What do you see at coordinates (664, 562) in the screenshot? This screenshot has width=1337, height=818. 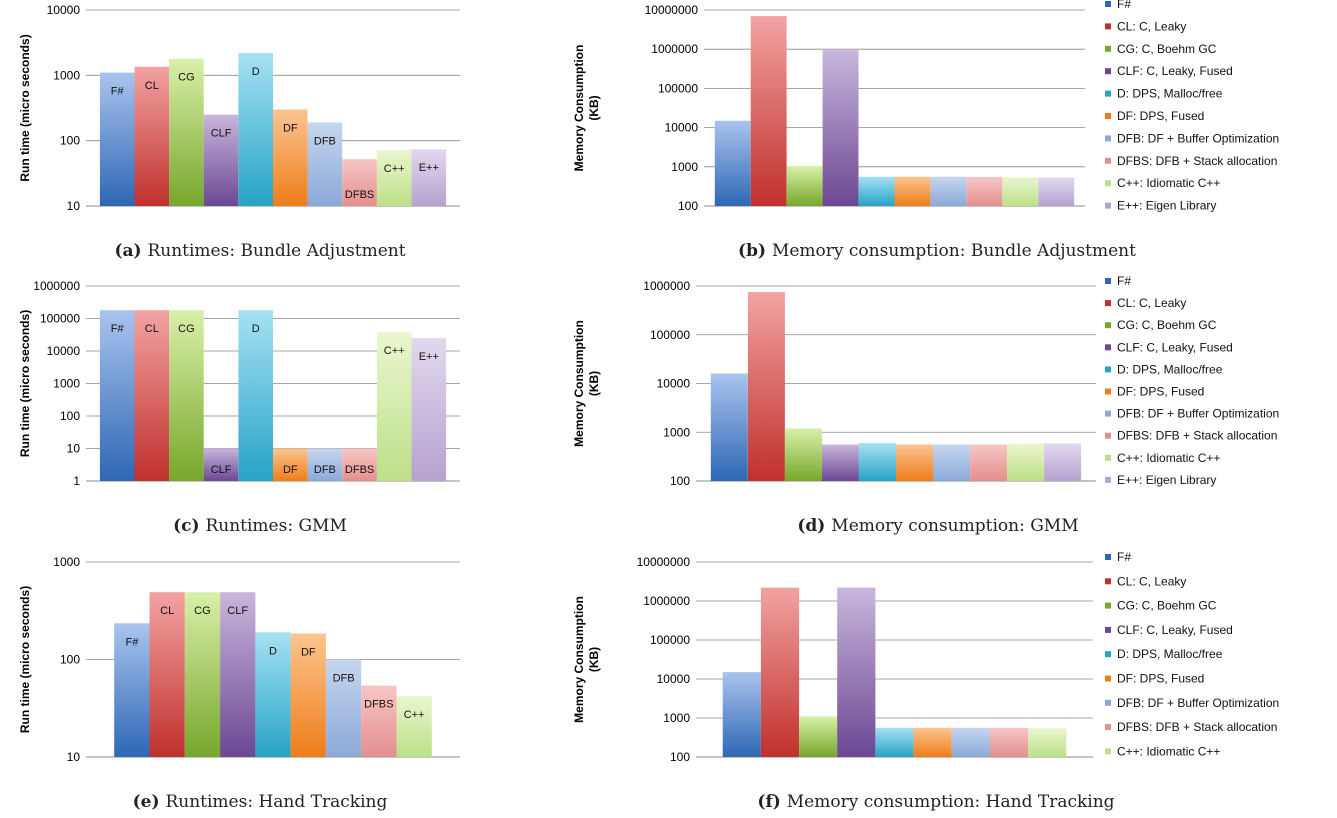 I see `y-tick-label: 10000000` at bounding box center [664, 562].